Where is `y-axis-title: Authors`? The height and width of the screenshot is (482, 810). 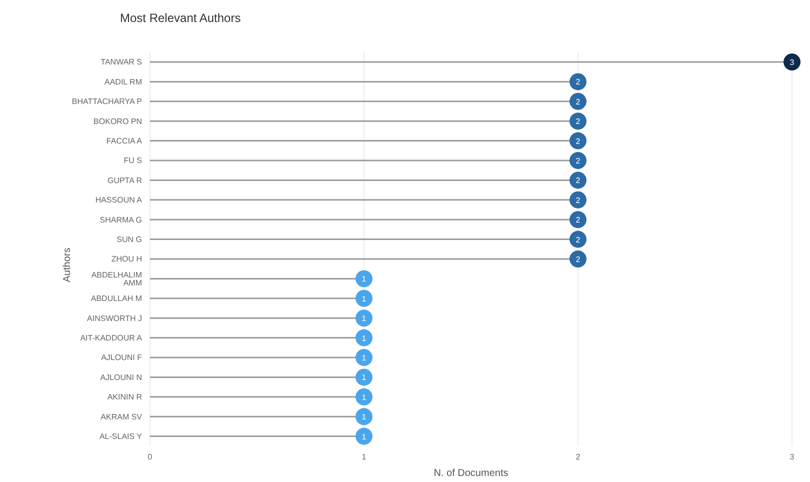 y-axis-title: Authors is located at coordinates (67, 265).